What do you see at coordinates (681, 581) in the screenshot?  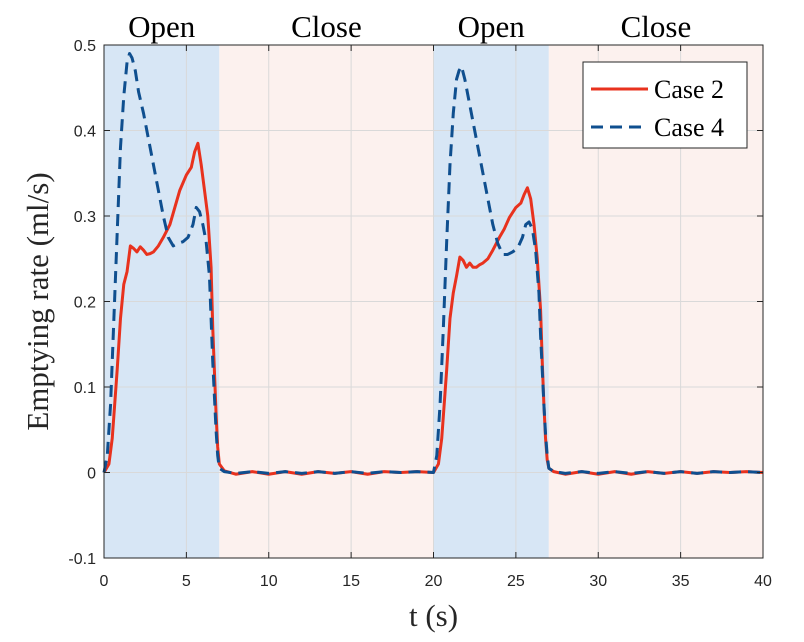 I see `x-tick-label: 35` at bounding box center [681, 581].